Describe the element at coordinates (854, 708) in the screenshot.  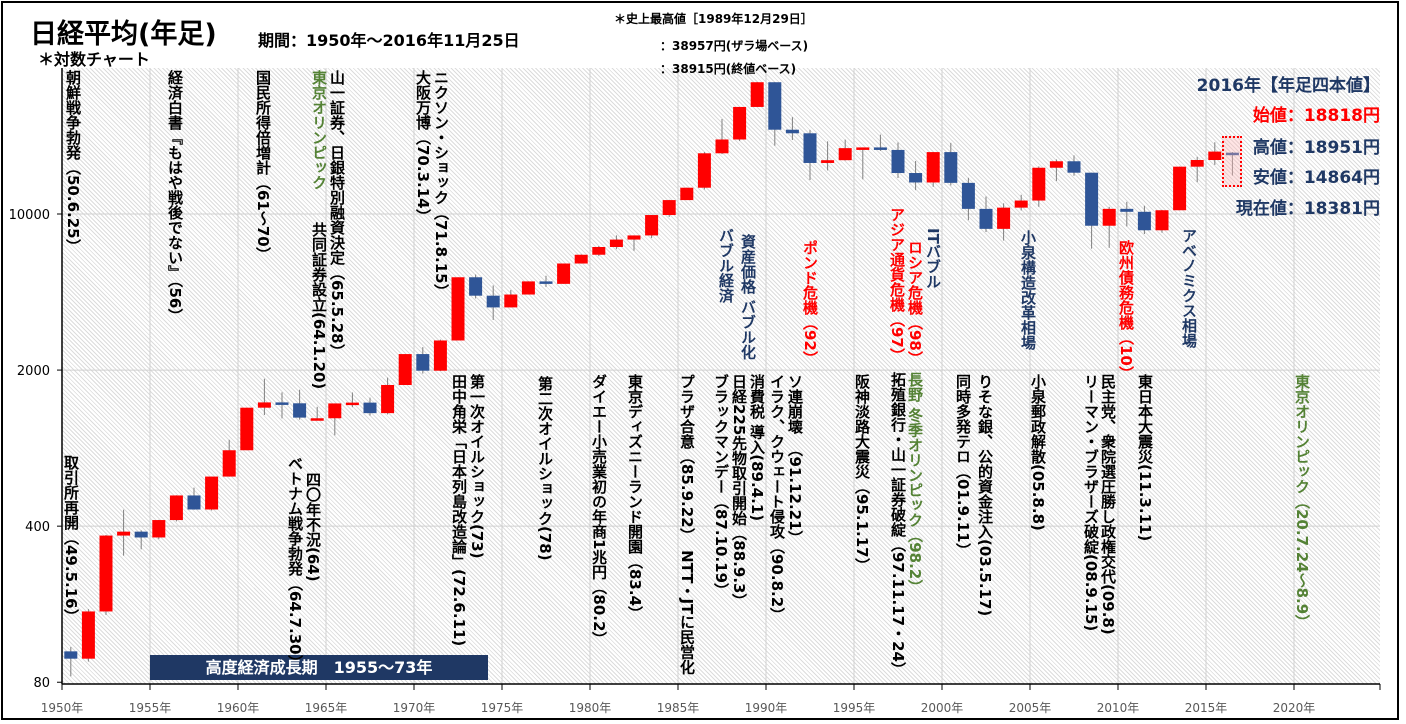
I see `x-tick-label: 1995年` at that location.